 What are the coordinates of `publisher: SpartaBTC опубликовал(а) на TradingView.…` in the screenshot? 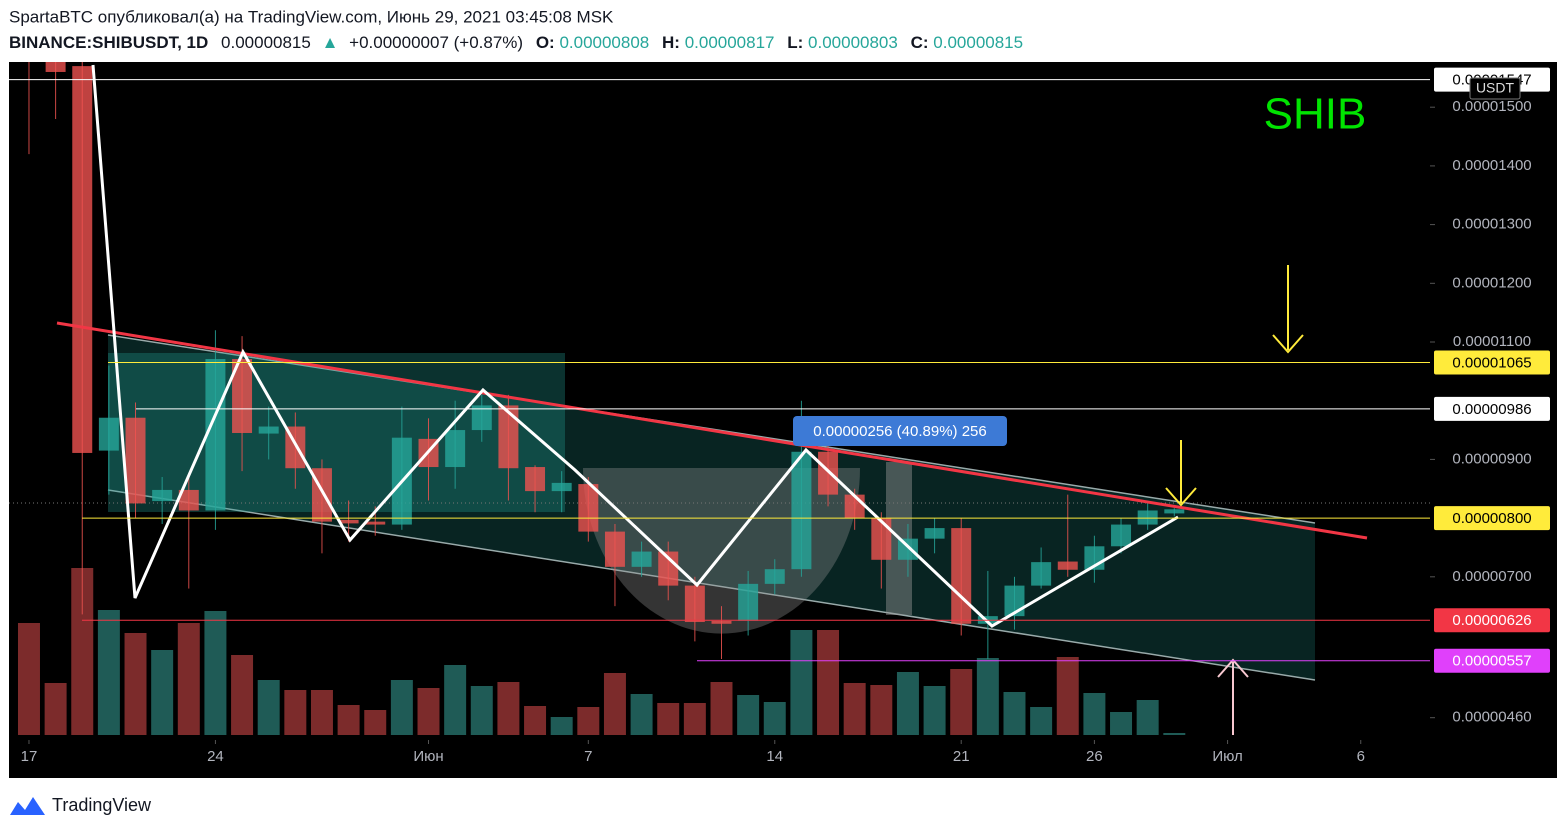 It's located at (311, 16).